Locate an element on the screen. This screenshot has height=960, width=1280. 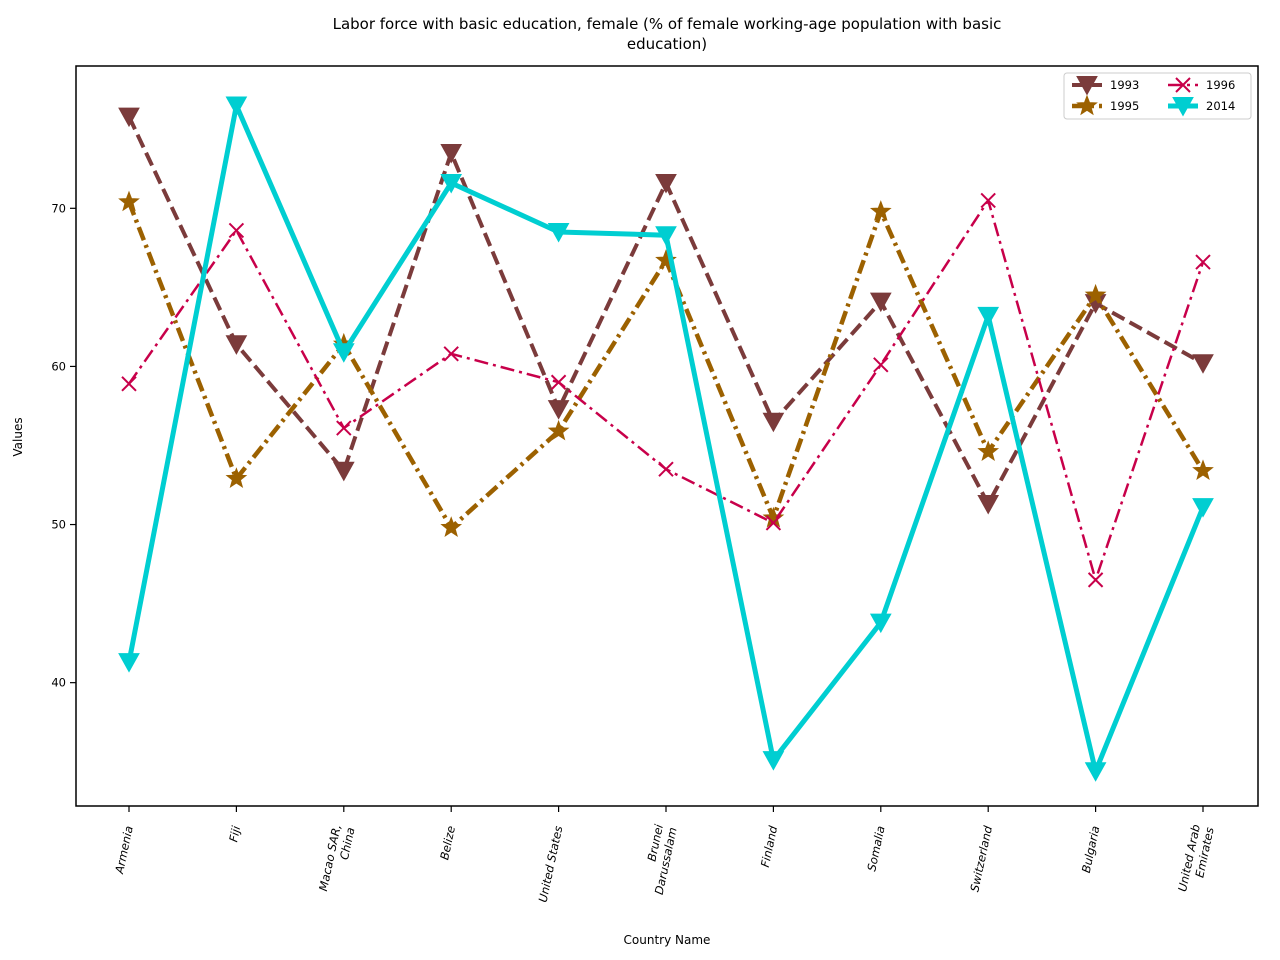
legend-label: 2014 is located at coordinates (1220, 106).